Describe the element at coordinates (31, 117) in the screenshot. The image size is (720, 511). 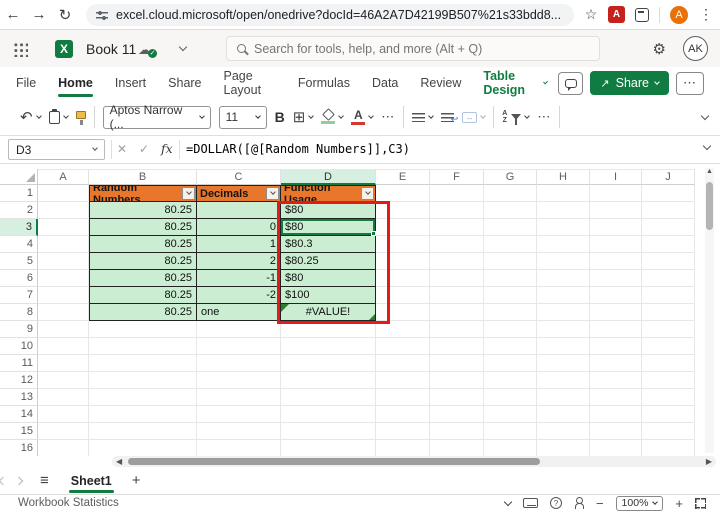
I see `undo-button: ↶` at that location.